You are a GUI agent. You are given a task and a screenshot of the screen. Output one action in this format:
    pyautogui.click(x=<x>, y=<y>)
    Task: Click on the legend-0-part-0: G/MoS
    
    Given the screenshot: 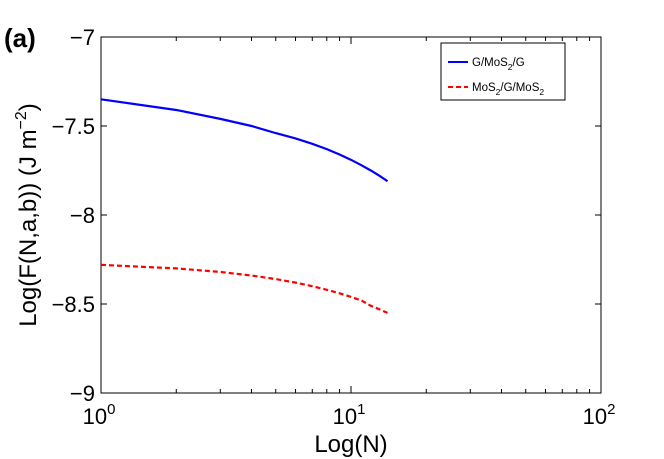 What is the action you would take?
    pyautogui.click(x=490, y=63)
    